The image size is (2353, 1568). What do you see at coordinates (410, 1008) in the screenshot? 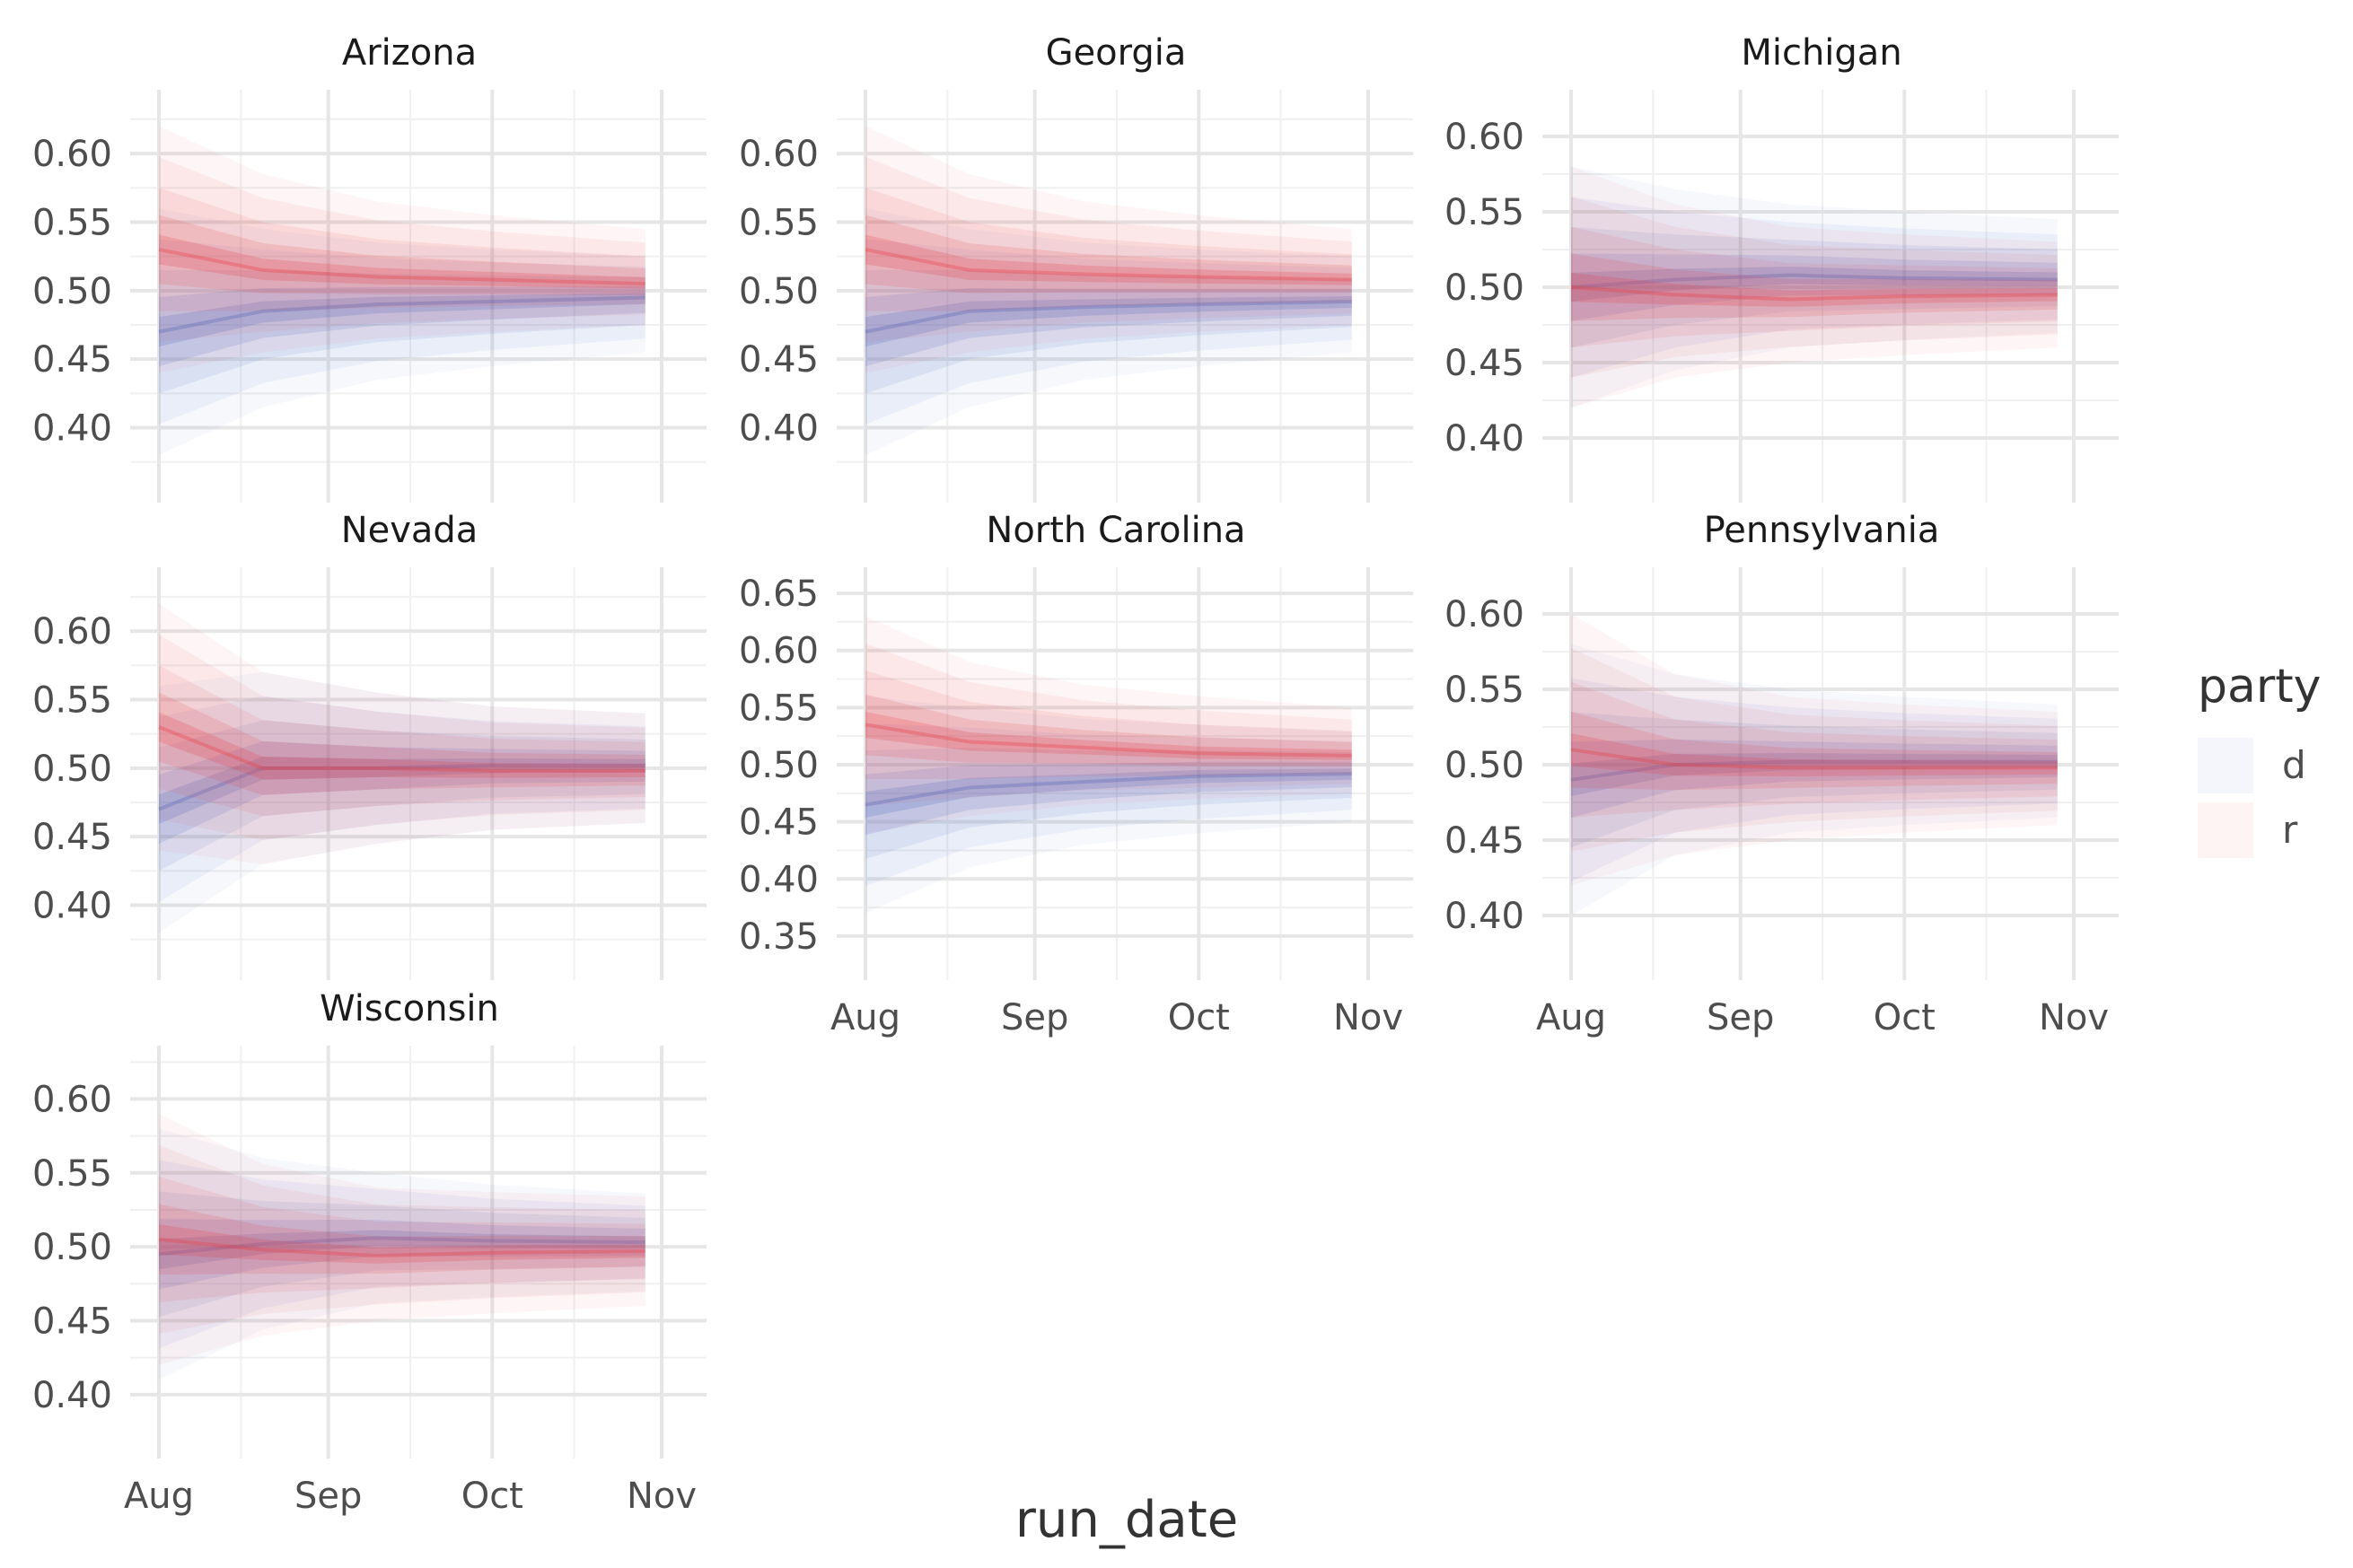
I see `panel-title: Wisconsin` at bounding box center [410, 1008].